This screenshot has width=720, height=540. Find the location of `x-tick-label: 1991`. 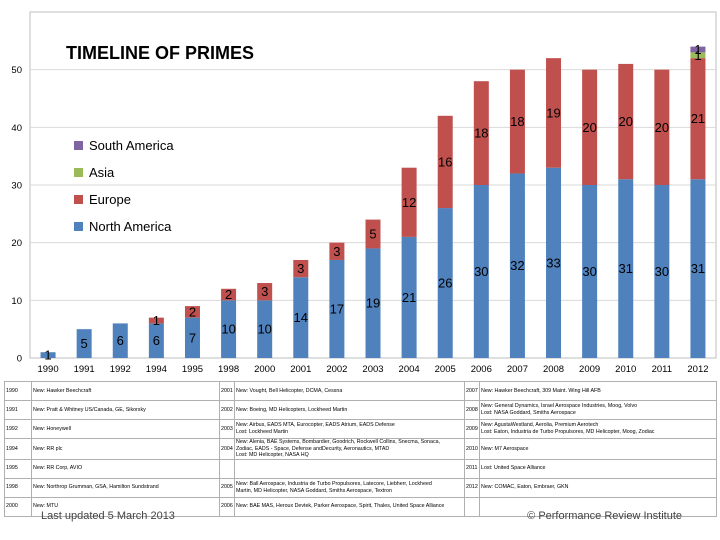

x-tick-label: 1991 is located at coordinates (84, 369).